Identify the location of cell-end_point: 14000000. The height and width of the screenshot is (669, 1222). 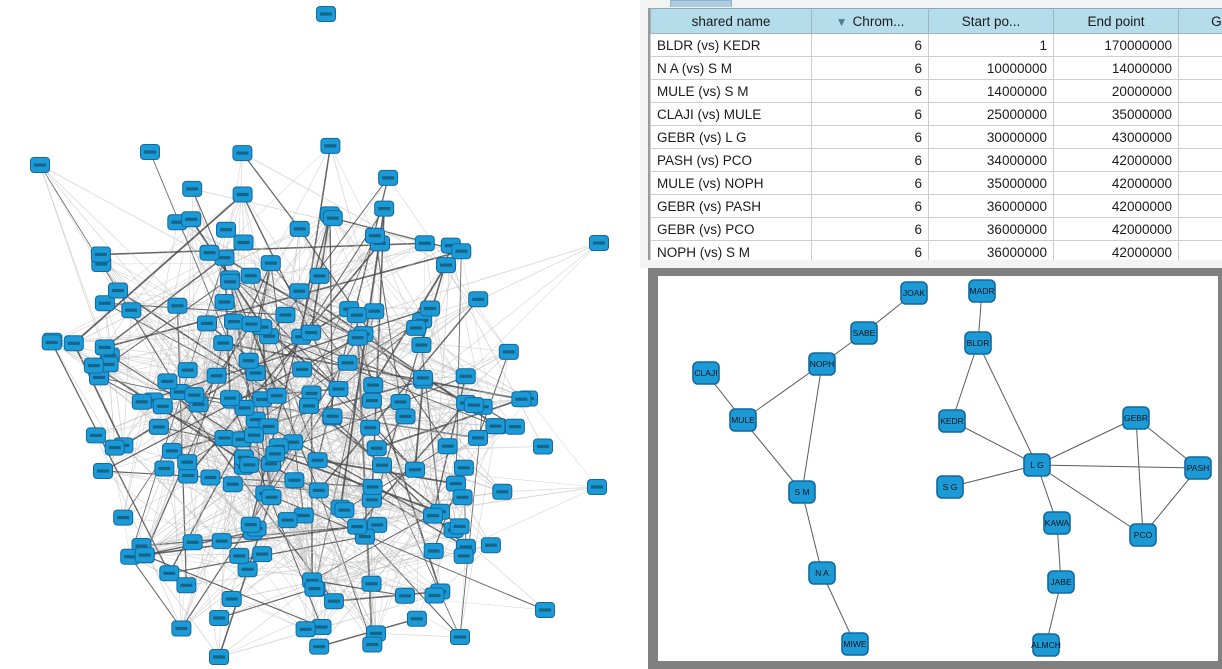
(1116, 68).